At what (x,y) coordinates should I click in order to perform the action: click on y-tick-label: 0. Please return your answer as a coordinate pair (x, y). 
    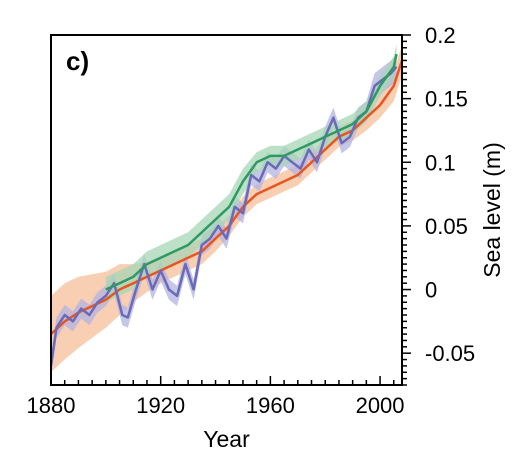
    Looking at the image, I should click on (431, 290).